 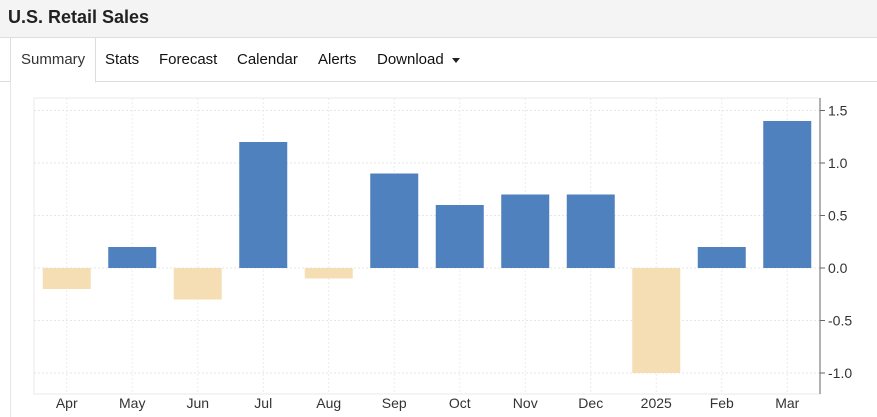 I want to click on x-tick-label: Dec, so click(x=590, y=403).